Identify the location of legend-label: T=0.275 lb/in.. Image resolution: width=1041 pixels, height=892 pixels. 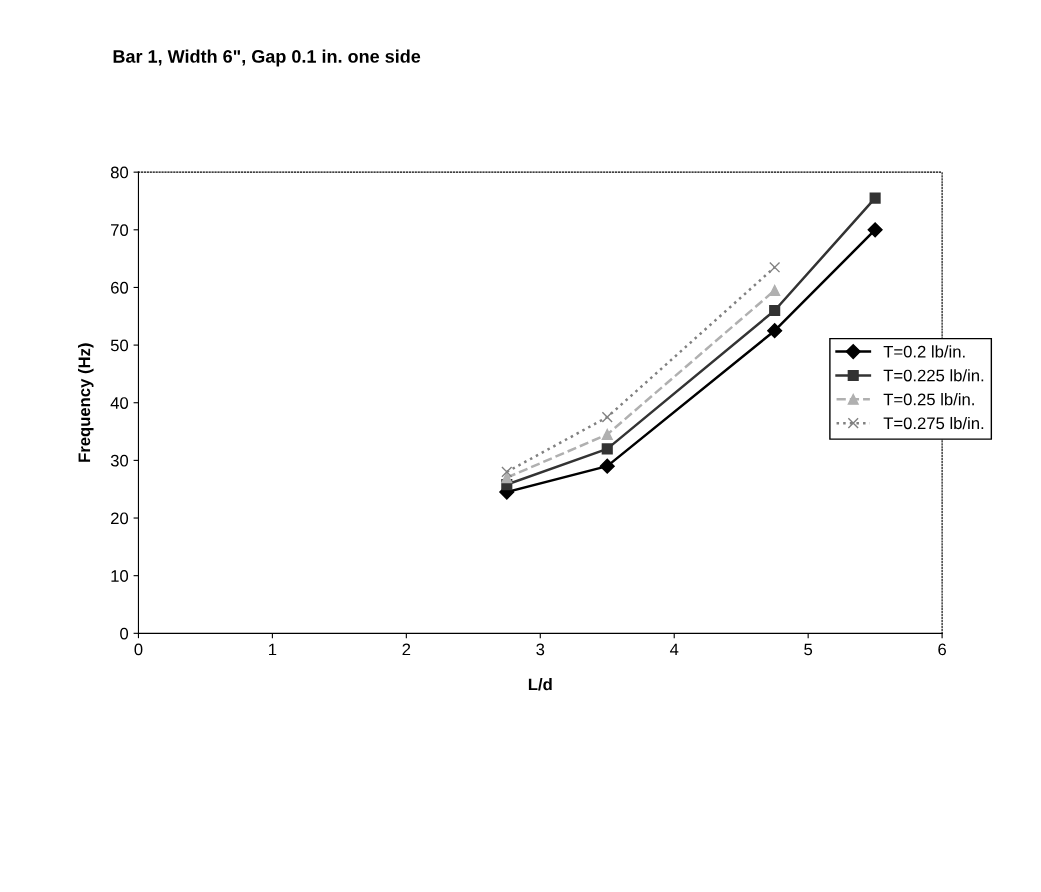
(933, 423).